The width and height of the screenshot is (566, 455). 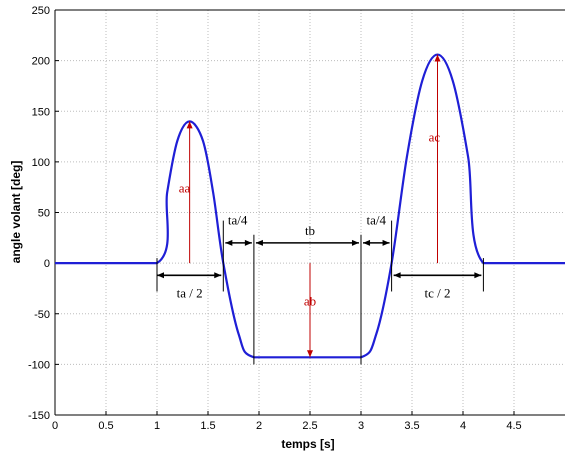 What do you see at coordinates (39, 365) in the screenshot?
I see `y-tick-label: -100` at bounding box center [39, 365].